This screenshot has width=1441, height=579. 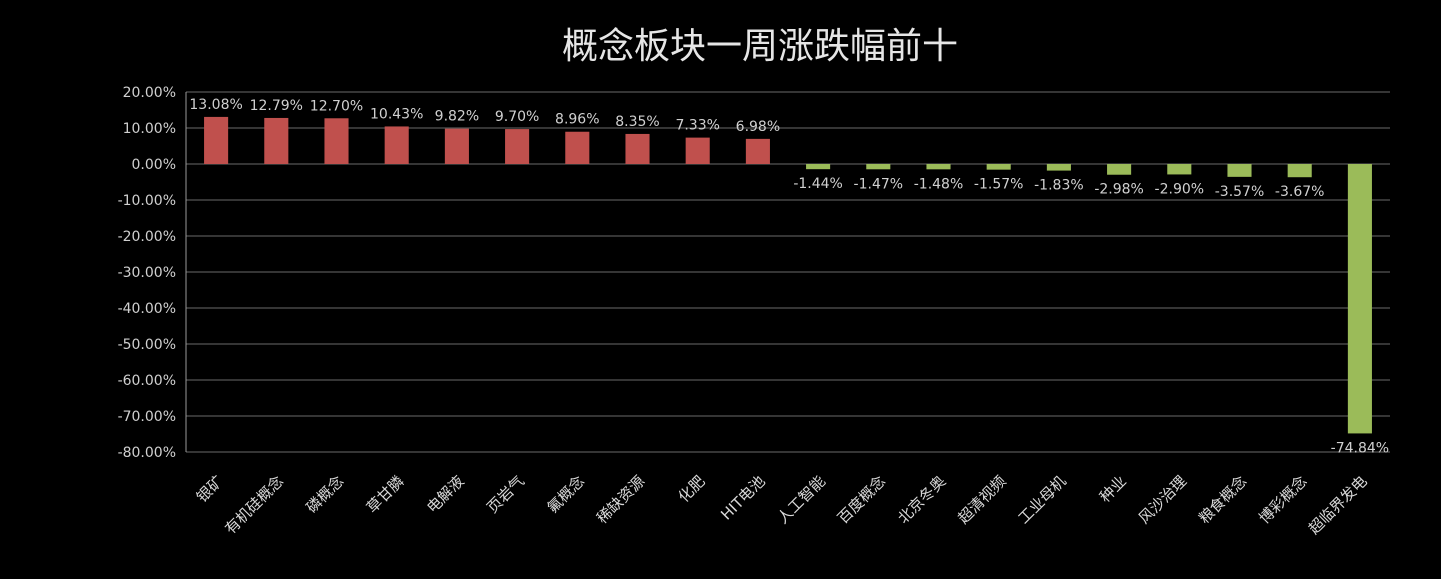 I want to click on data-label: -3.57%, so click(x=1240, y=192).